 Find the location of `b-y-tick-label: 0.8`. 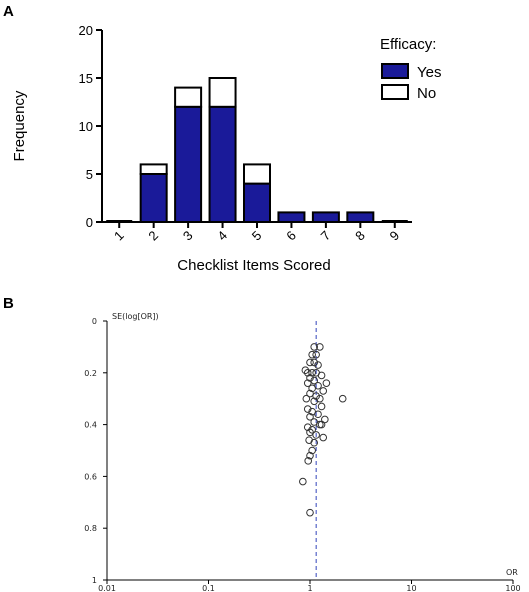

b-y-tick-label: 0.8 is located at coordinates (90, 528).